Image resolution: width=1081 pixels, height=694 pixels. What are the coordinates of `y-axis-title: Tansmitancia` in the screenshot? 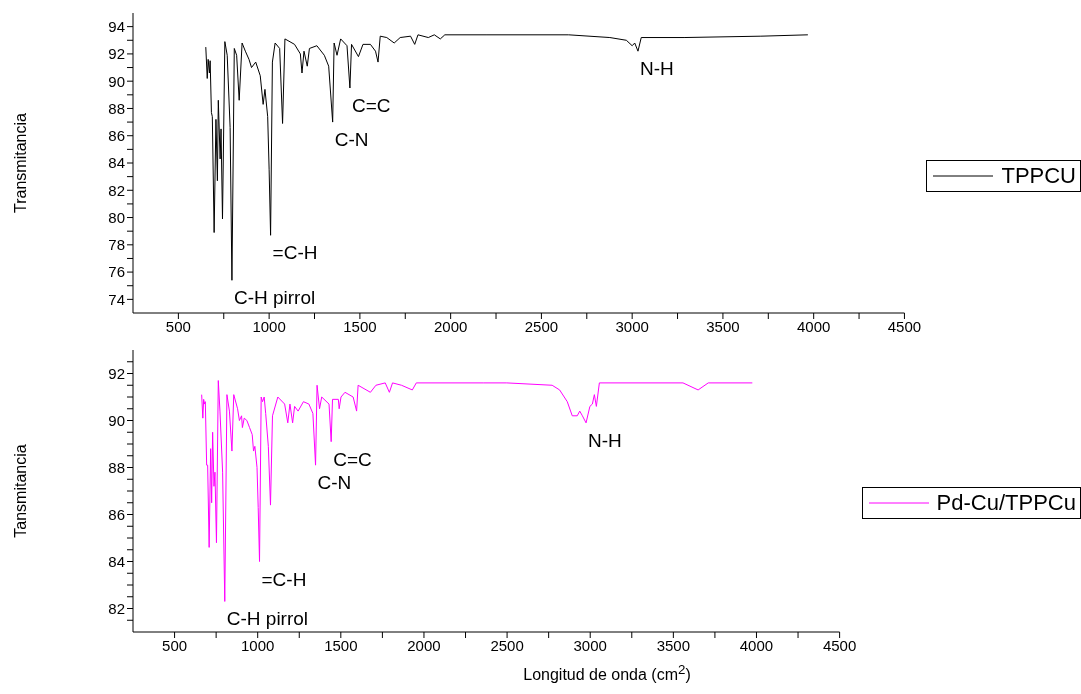 It's located at (20, 491).